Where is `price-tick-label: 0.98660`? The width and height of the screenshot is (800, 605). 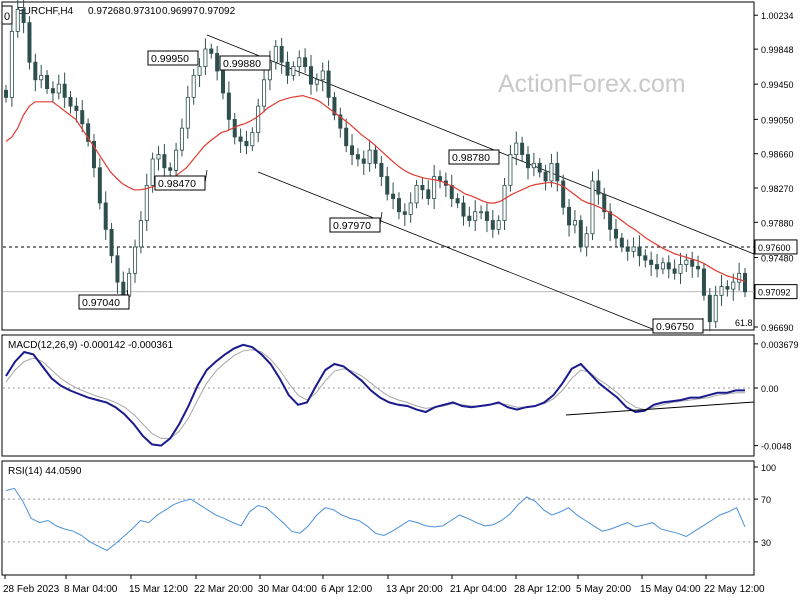
price-tick-label: 0.98660 is located at coordinates (777, 155).